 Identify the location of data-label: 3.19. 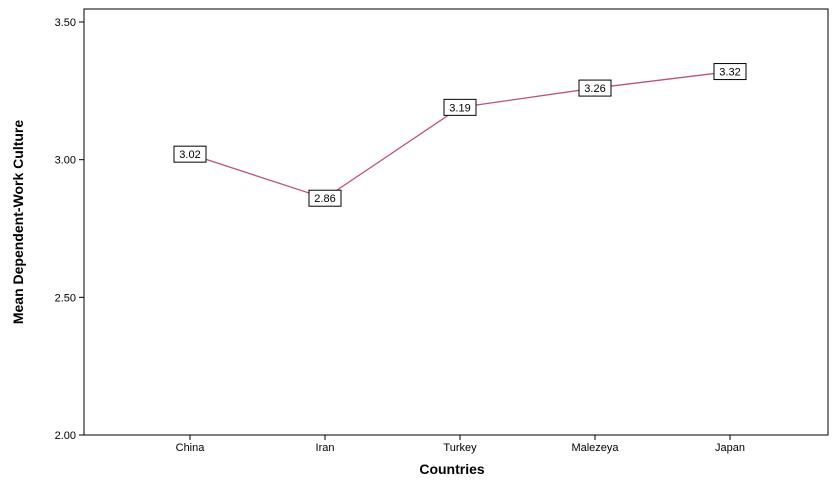
(460, 107).